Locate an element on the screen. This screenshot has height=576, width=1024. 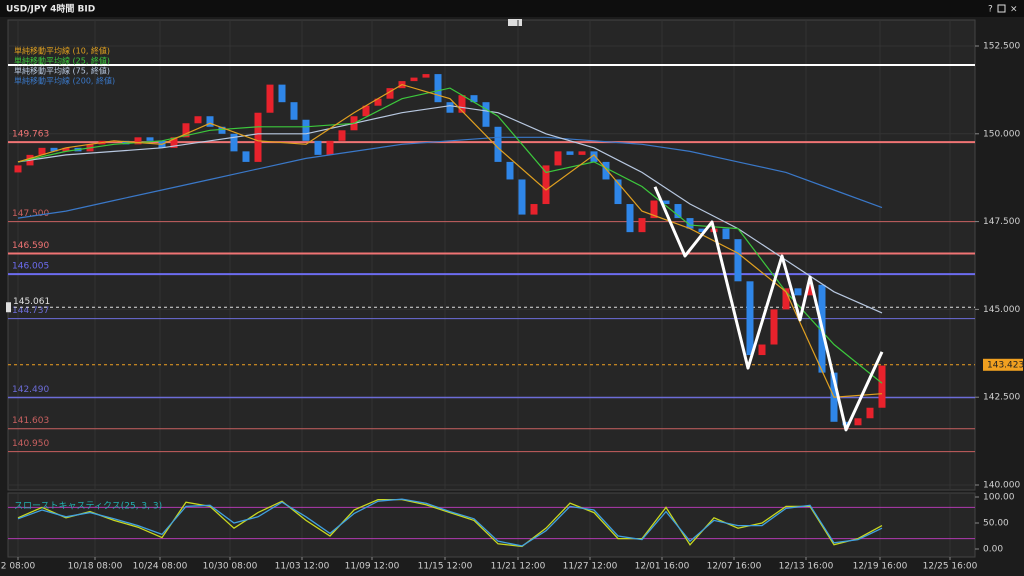
y-tick-label: 0.00 is located at coordinates (993, 550).